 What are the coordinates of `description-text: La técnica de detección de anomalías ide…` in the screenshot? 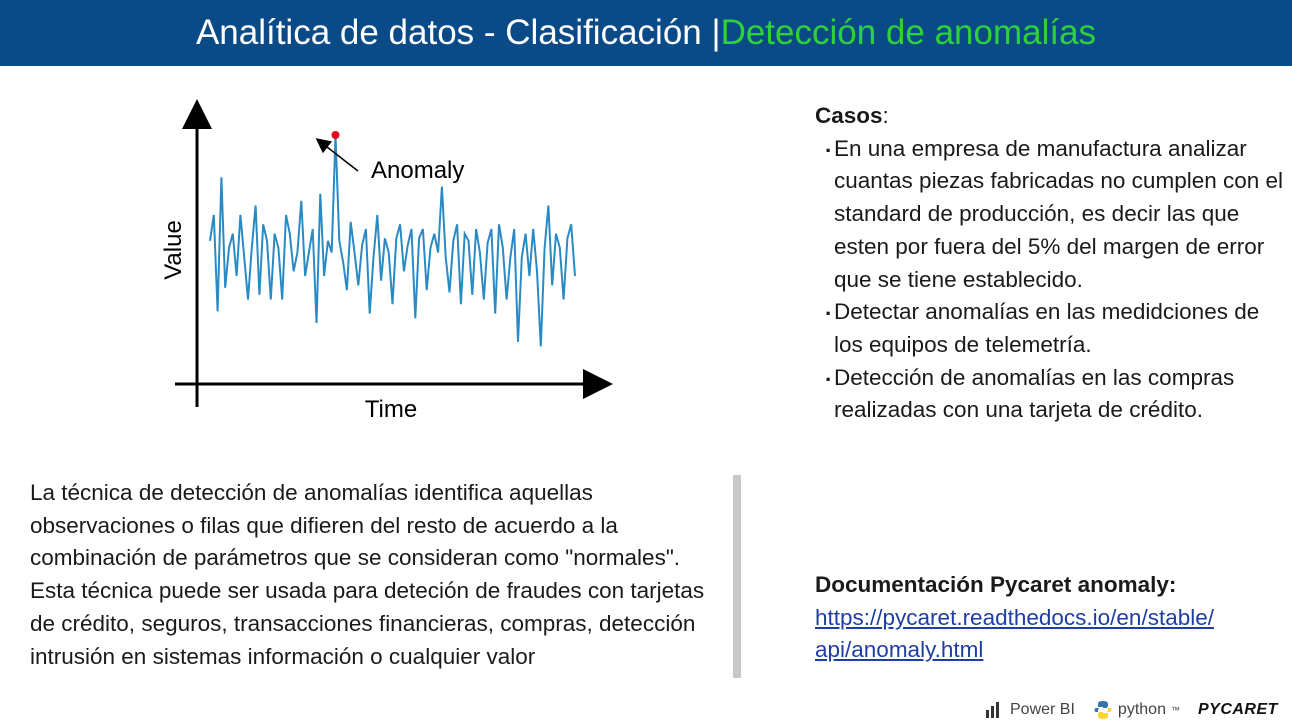 It's located at (380, 575).